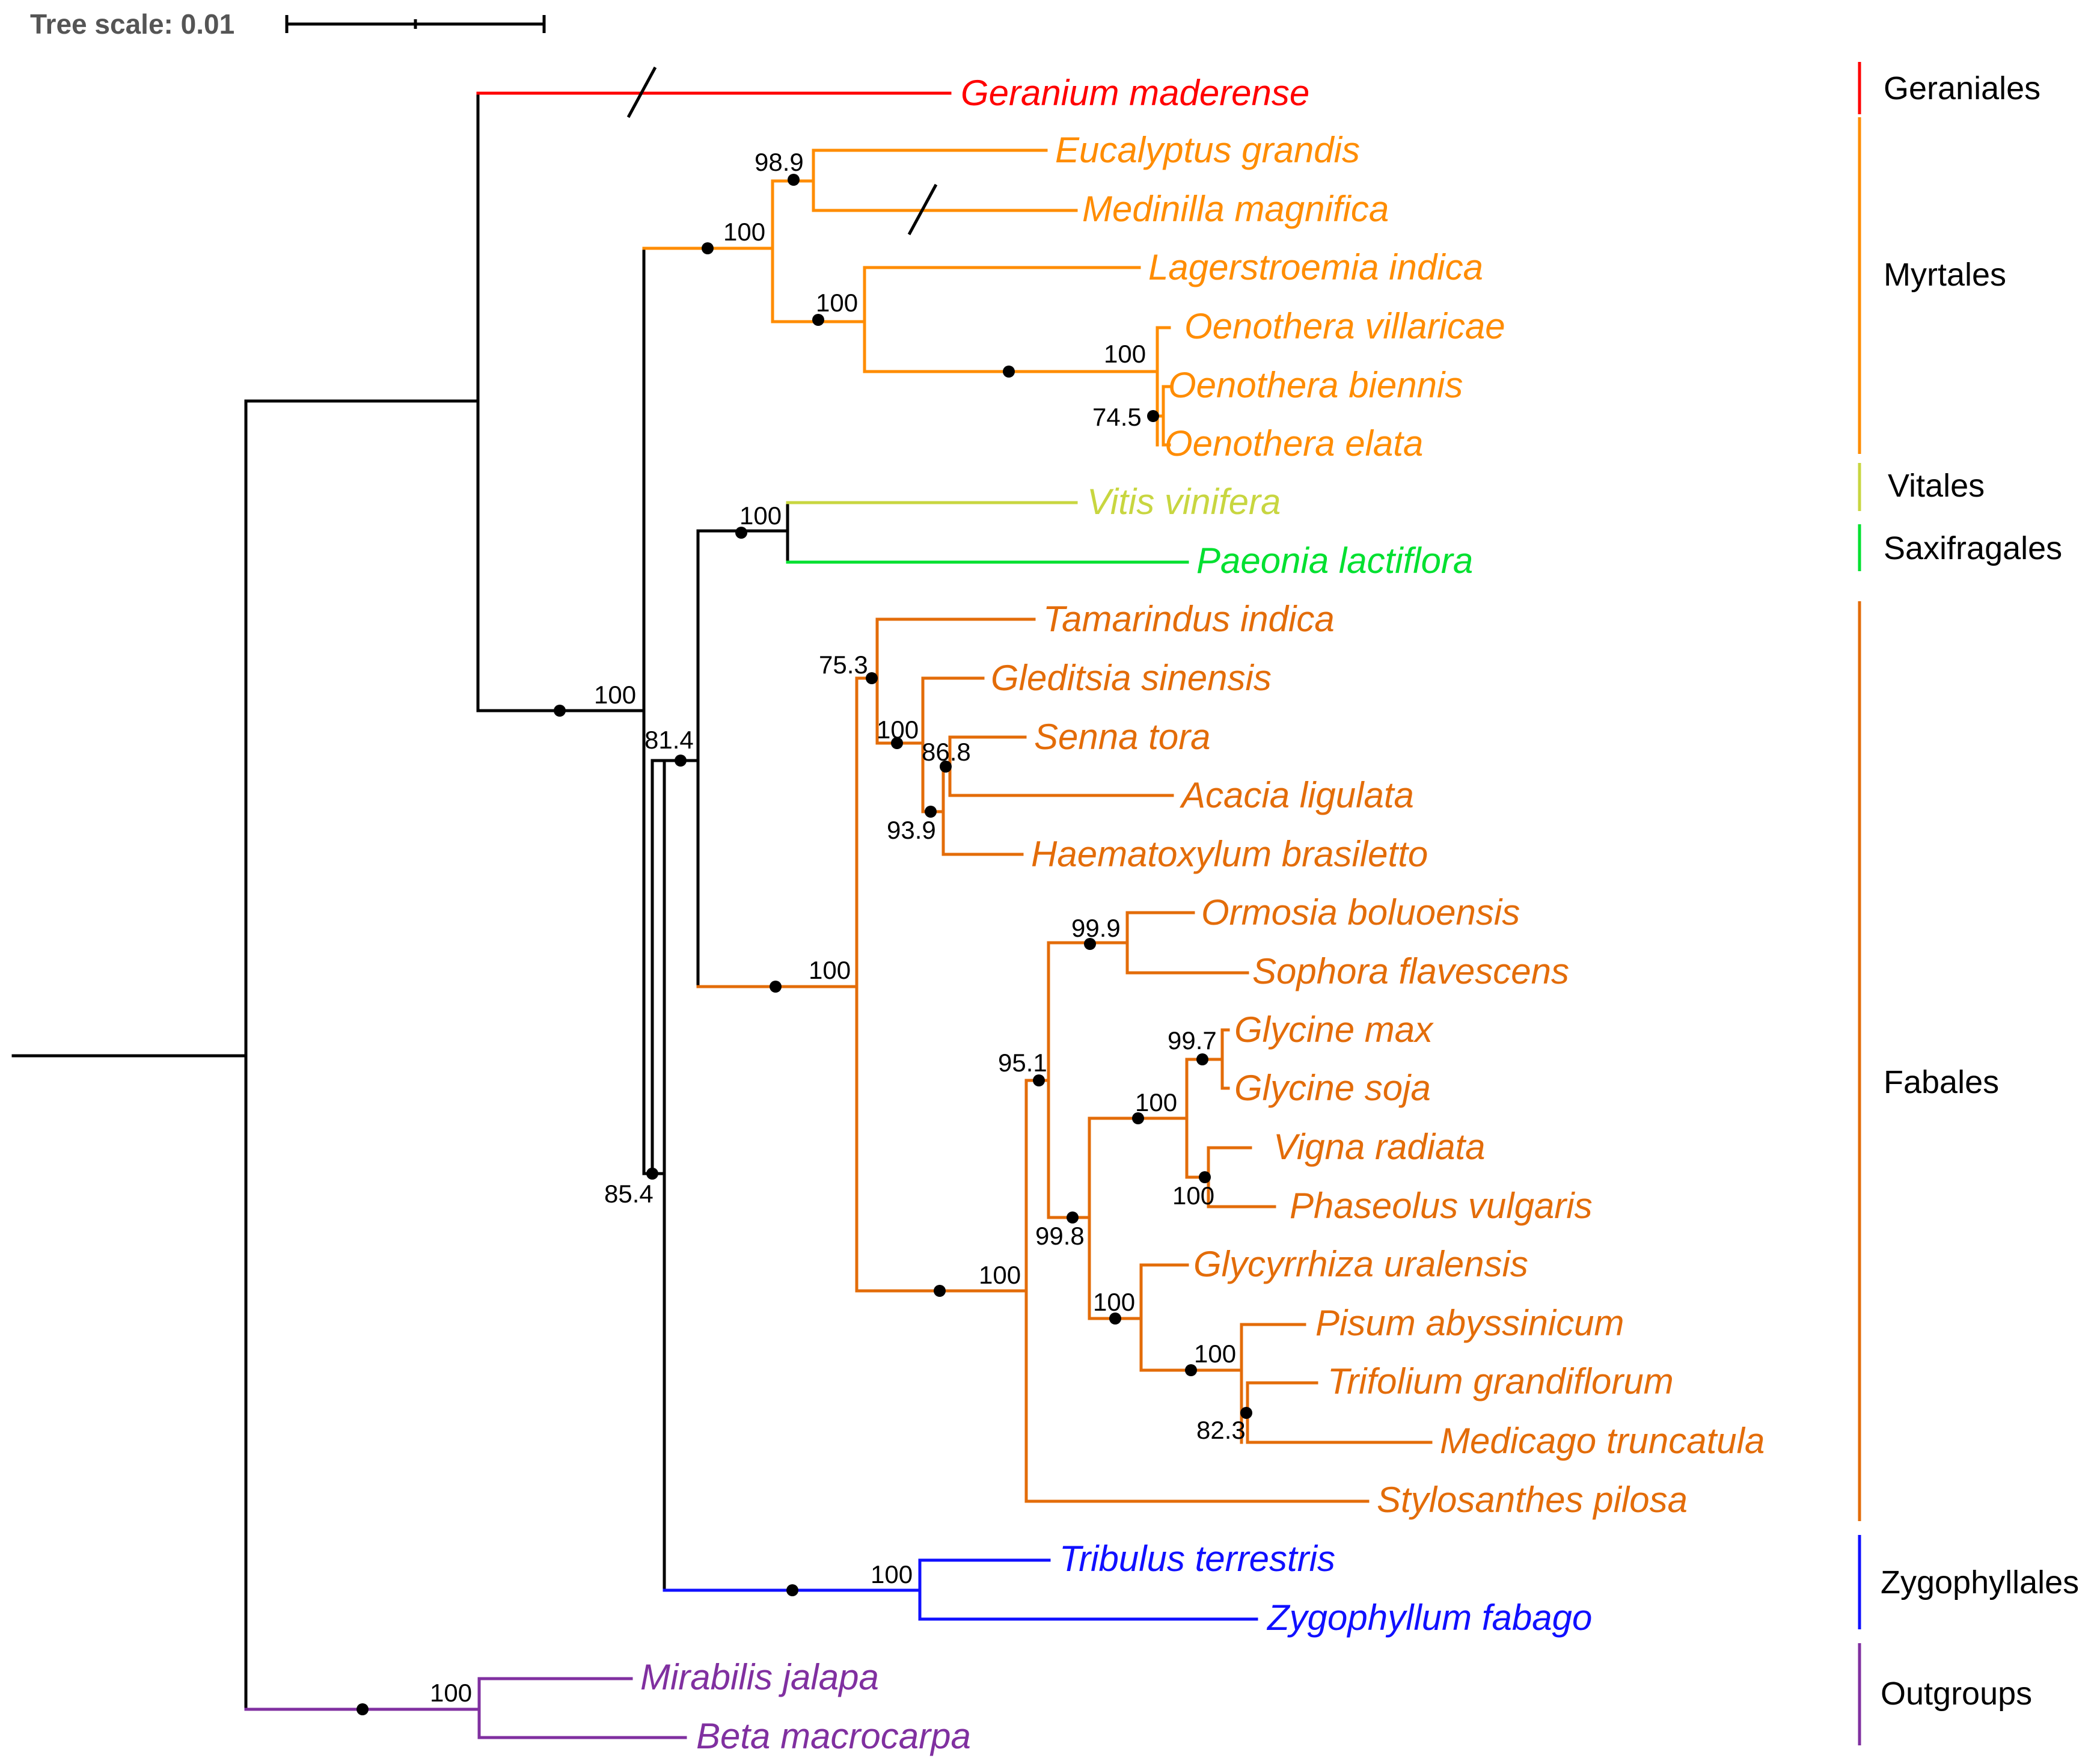 This screenshot has width=2100, height=1758. What do you see at coordinates (1410, 971) in the screenshot?
I see `taxon-label: Sophora flavescens` at bounding box center [1410, 971].